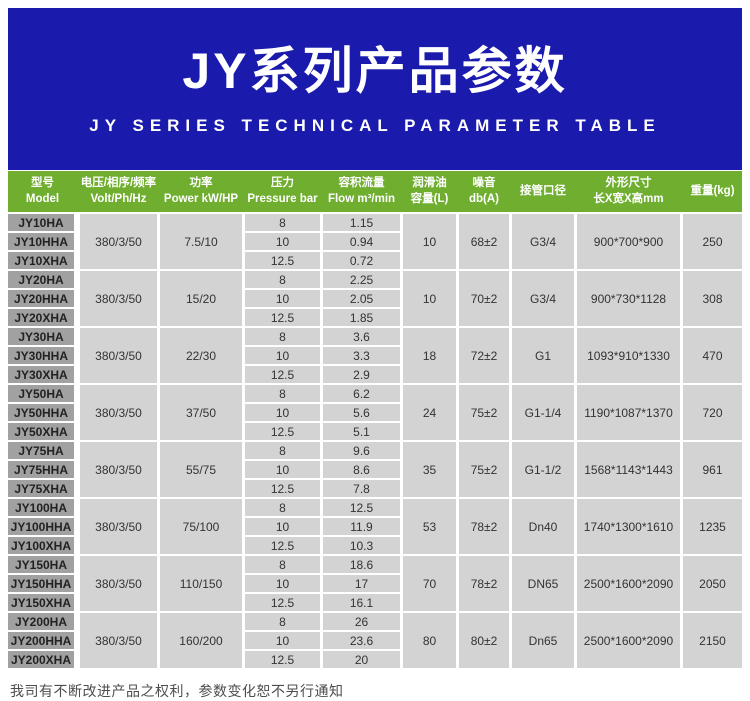  Describe the element at coordinates (42, 488) in the screenshot. I see `model-cell: JY75XHA` at that location.